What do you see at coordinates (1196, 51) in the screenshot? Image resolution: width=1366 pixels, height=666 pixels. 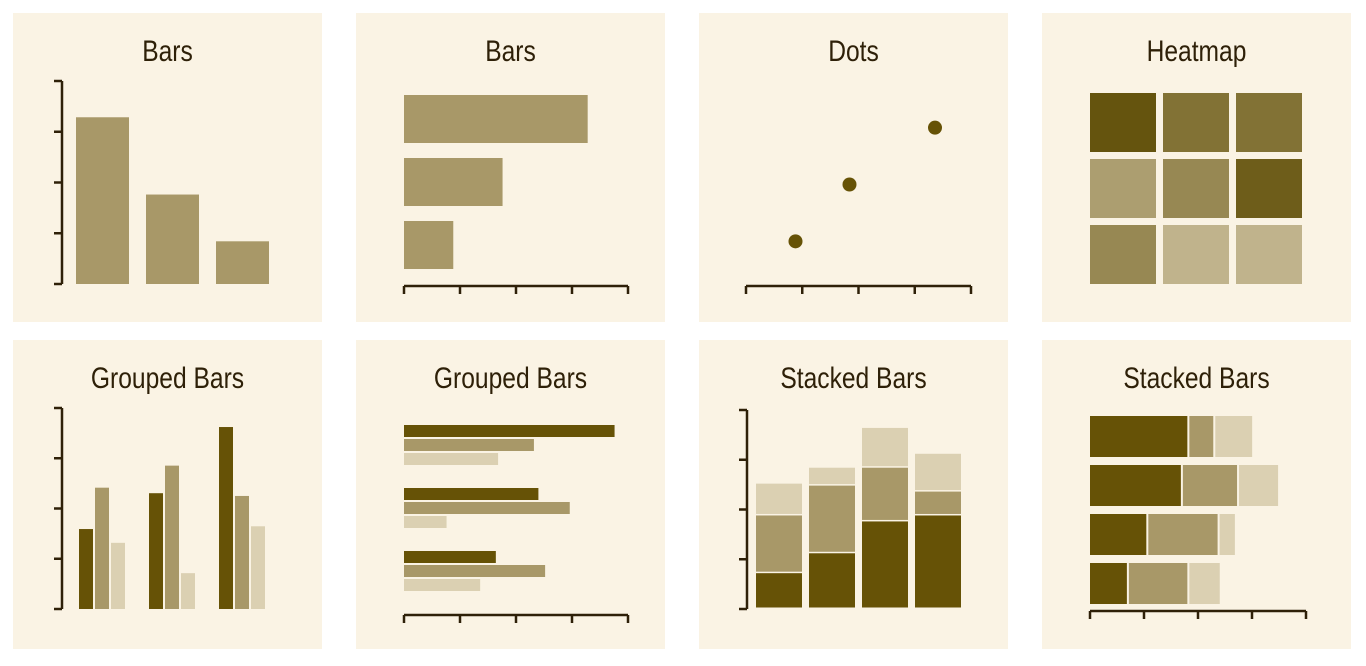 I see `chart-title: Heatmap` at bounding box center [1196, 51].